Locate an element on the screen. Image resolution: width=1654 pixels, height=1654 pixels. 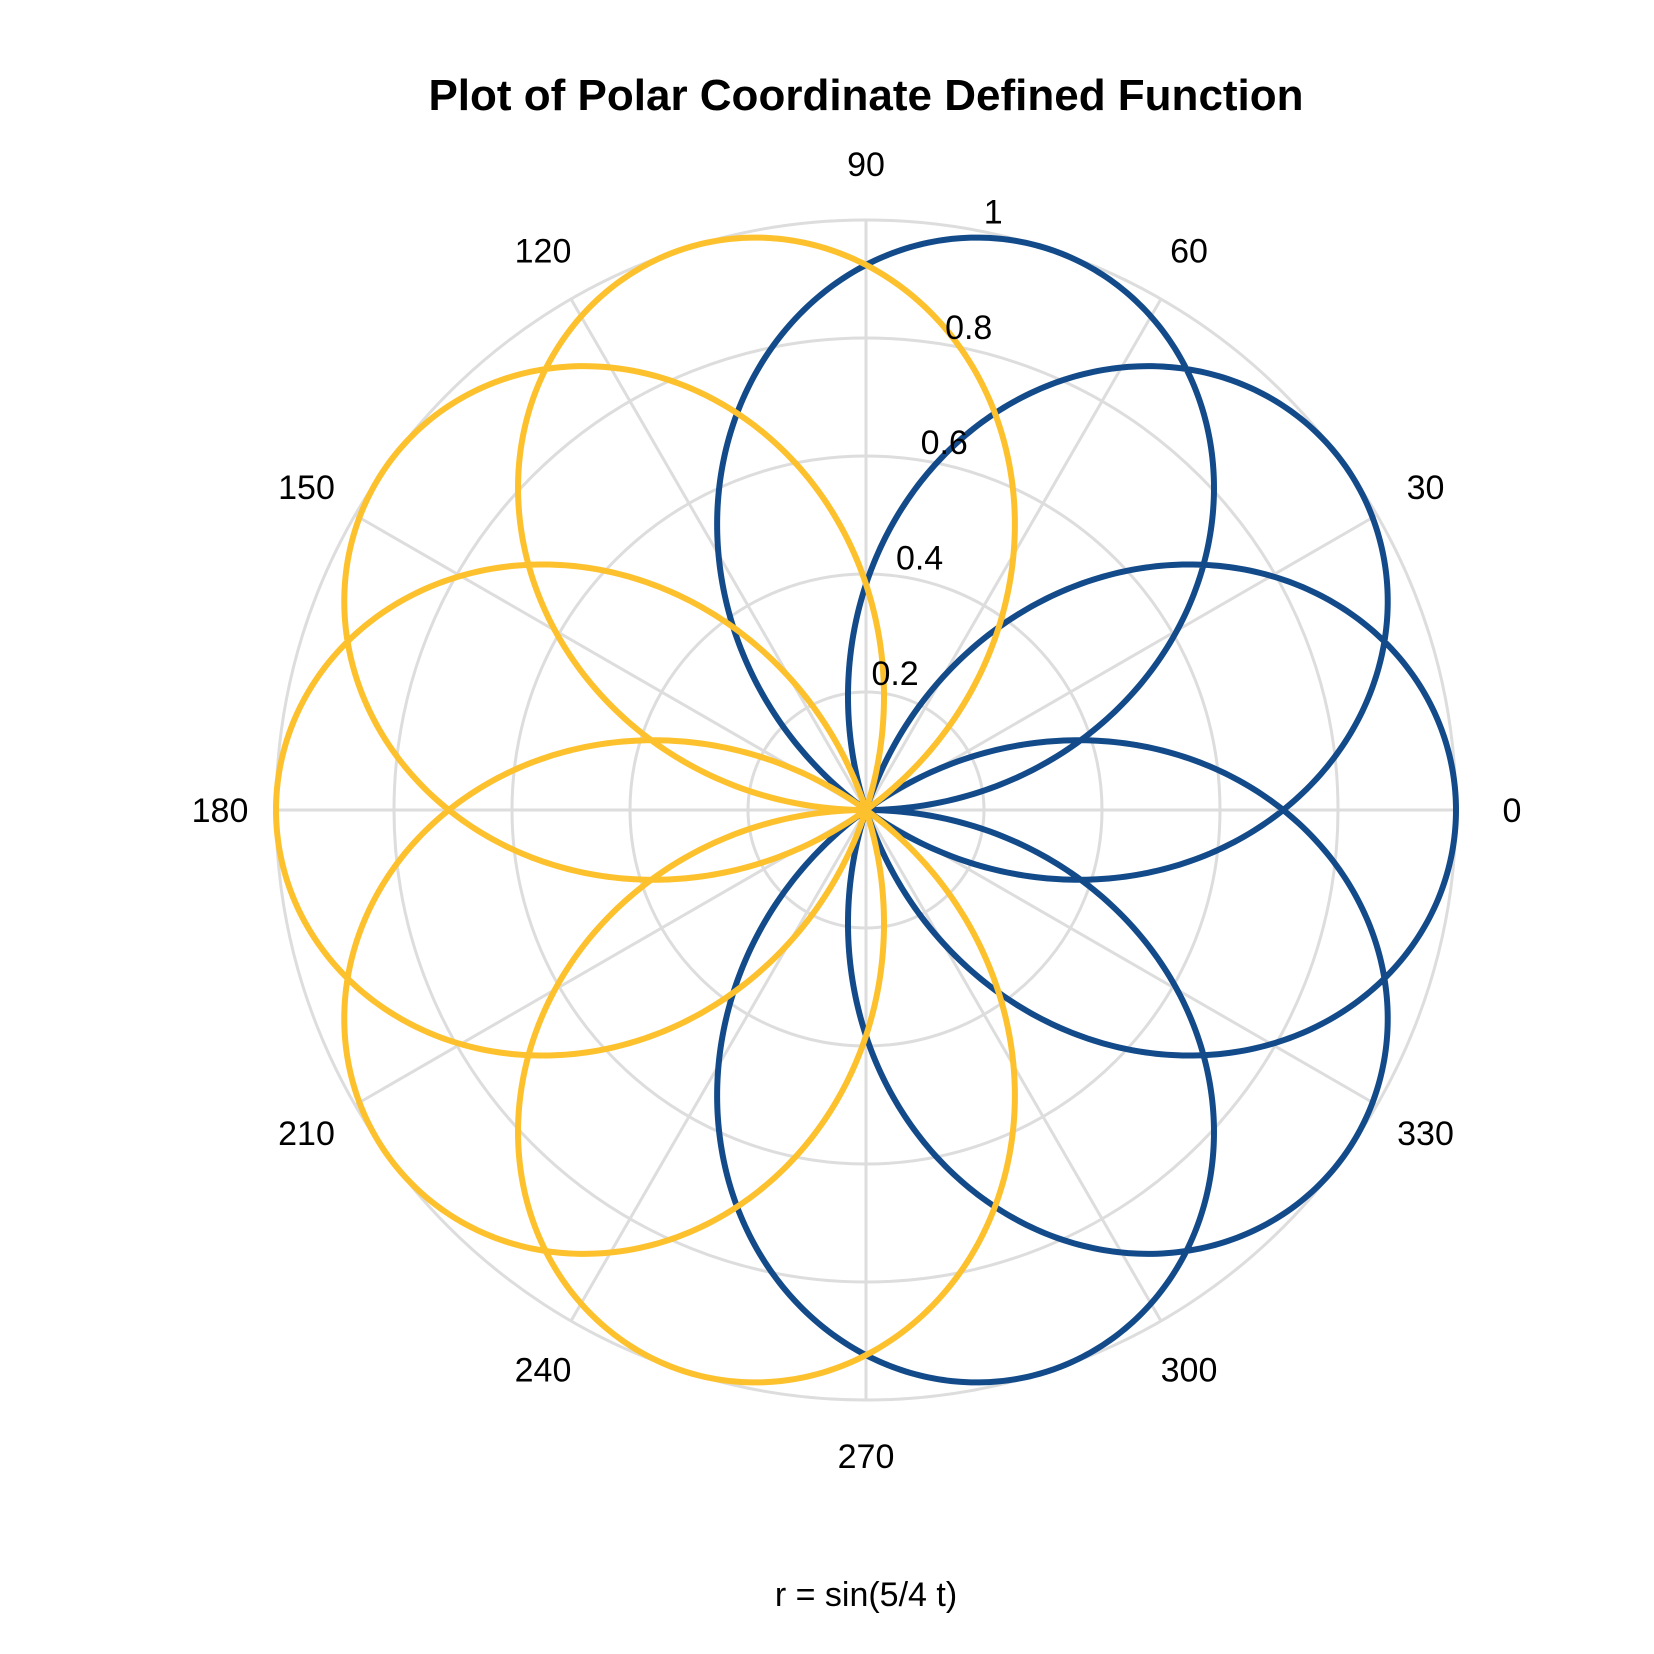
angular-tick-label: 330 is located at coordinates (1425, 1134).